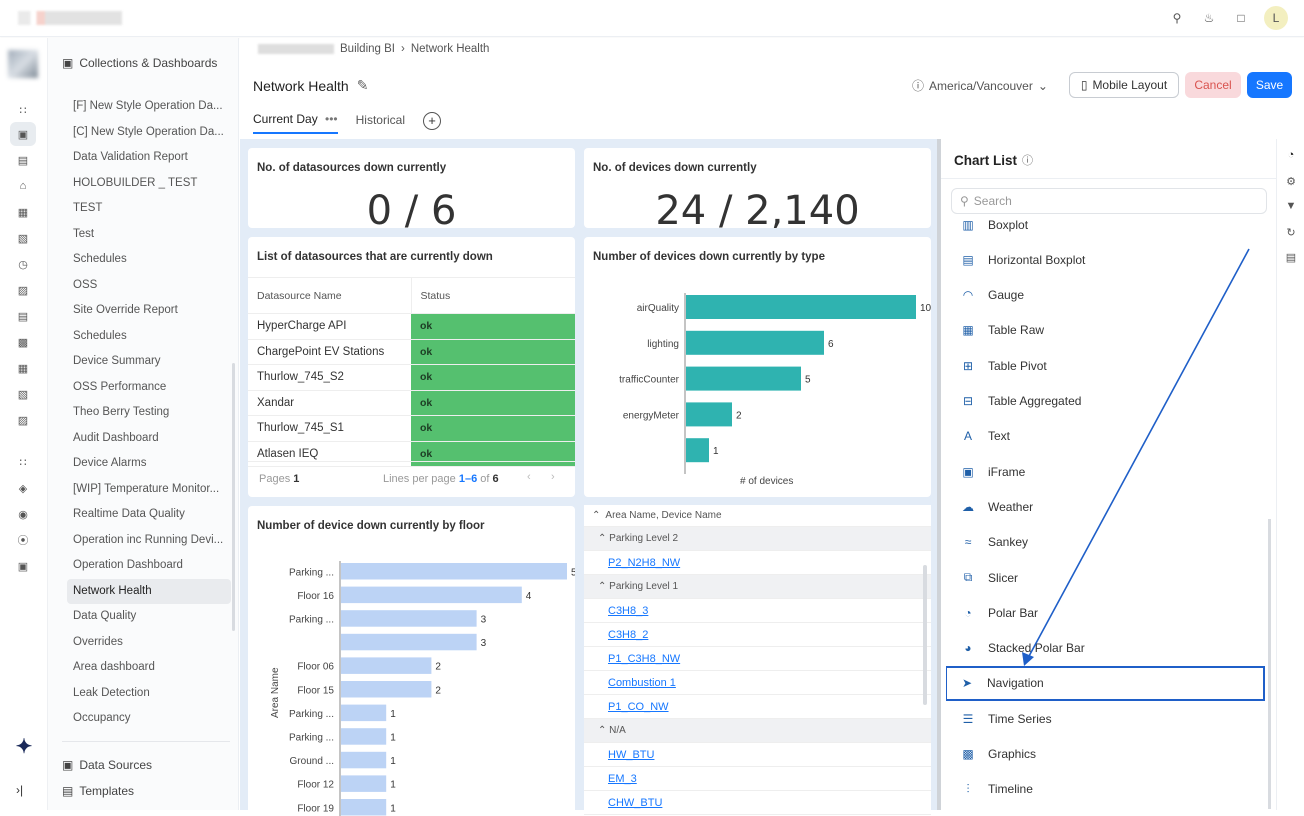  What do you see at coordinates (1124, 85) in the screenshot?
I see `mobile-layout-button: ▯ Mobile Layout` at bounding box center [1124, 85].